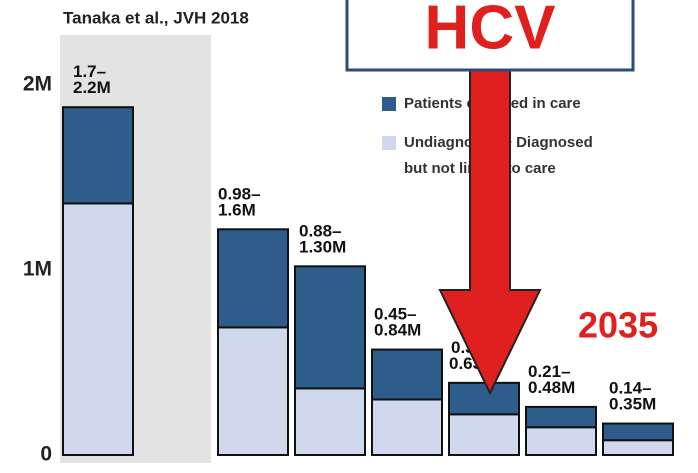  Describe the element at coordinates (618, 325) in the screenshot. I see `year-annotation: 2035` at that location.